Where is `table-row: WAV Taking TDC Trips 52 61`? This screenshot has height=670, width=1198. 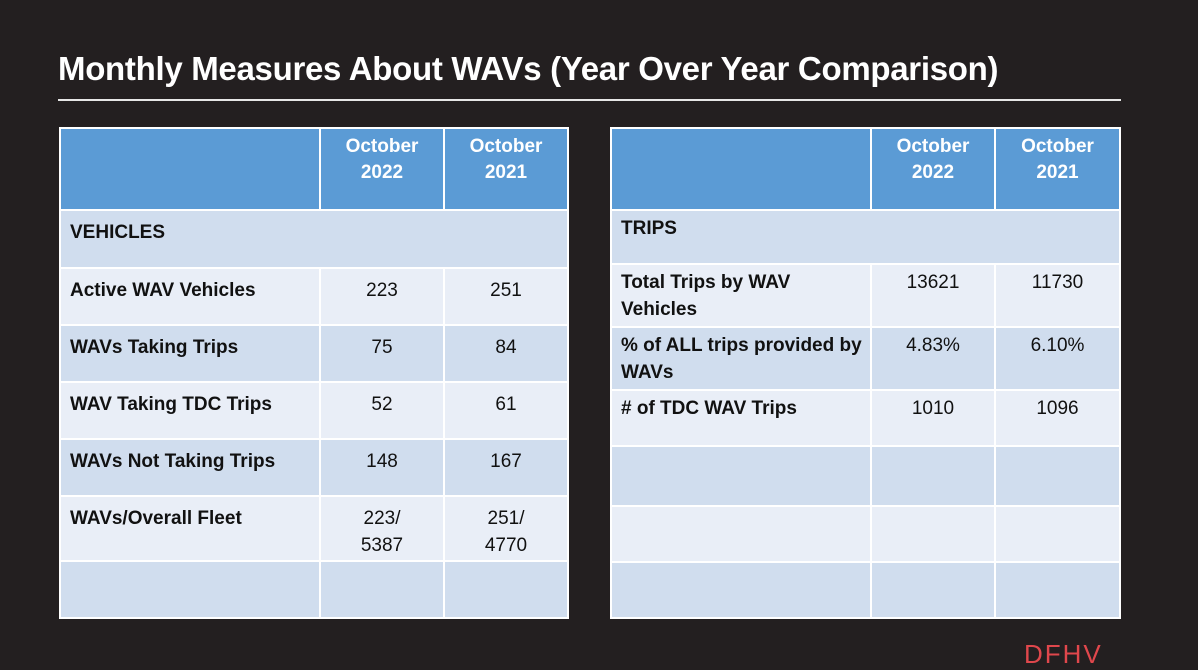 table-row: WAV Taking TDC Trips 52 61 is located at coordinates (314, 410).